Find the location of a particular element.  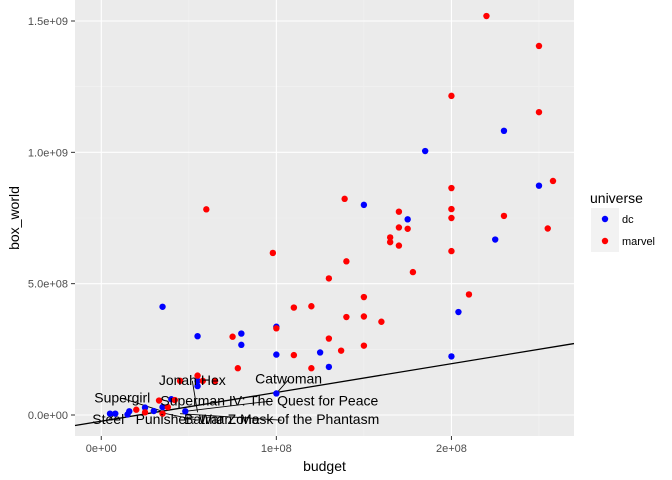

y-tick-label: 1.5e+09 is located at coordinates (48, 22).